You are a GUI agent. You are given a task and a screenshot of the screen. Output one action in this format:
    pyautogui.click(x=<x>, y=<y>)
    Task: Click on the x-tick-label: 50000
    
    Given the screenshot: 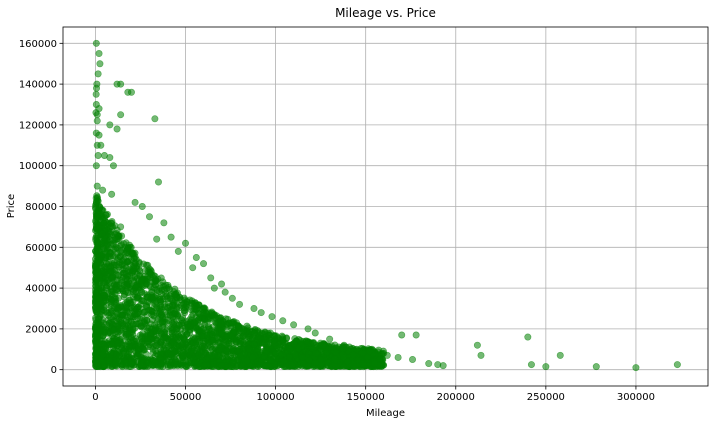 What is the action you would take?
    pyautogui.click(x=186, y=397)
    